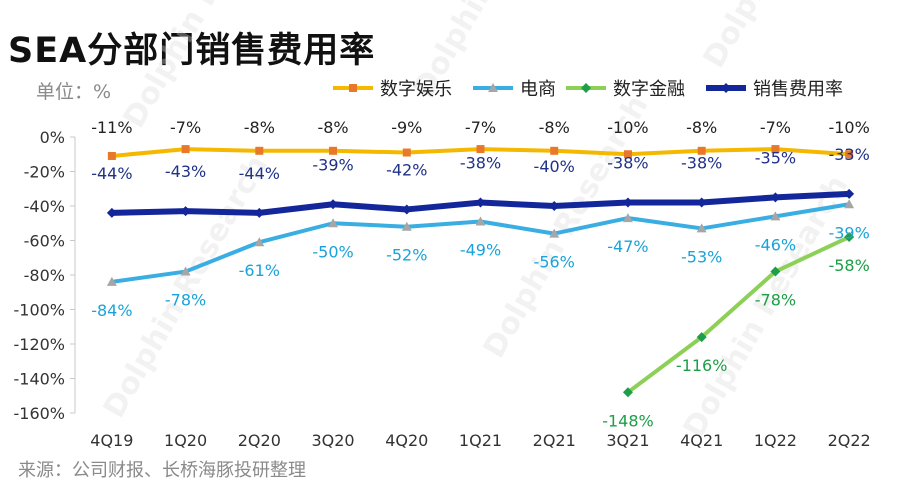 The height and width of the screenshot is (490, 904). Describe the element at coordinates (480, 440) in the screenshot. I see `x-tick-label: 1Q21` at that location.